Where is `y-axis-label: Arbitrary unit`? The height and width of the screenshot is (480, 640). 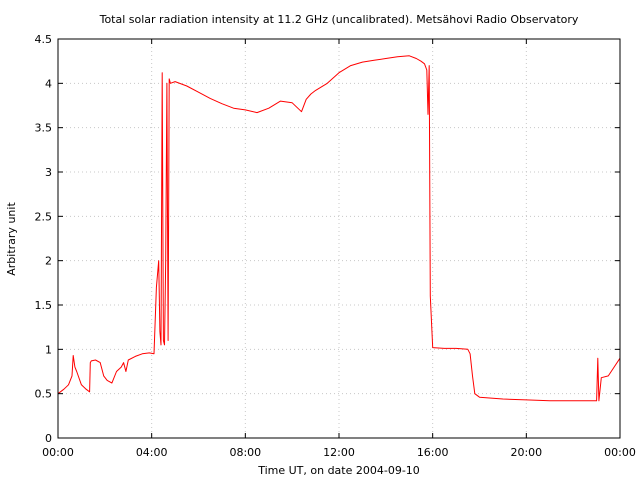
y-axis-label: Arbitrary unit is located at coordinates (11, 239).